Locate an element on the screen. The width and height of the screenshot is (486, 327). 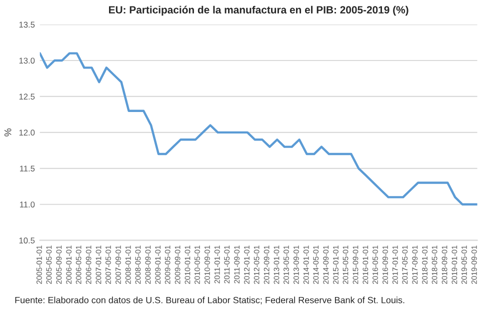
y-tick-label: 13.5 is located at coordinates (27, 25).